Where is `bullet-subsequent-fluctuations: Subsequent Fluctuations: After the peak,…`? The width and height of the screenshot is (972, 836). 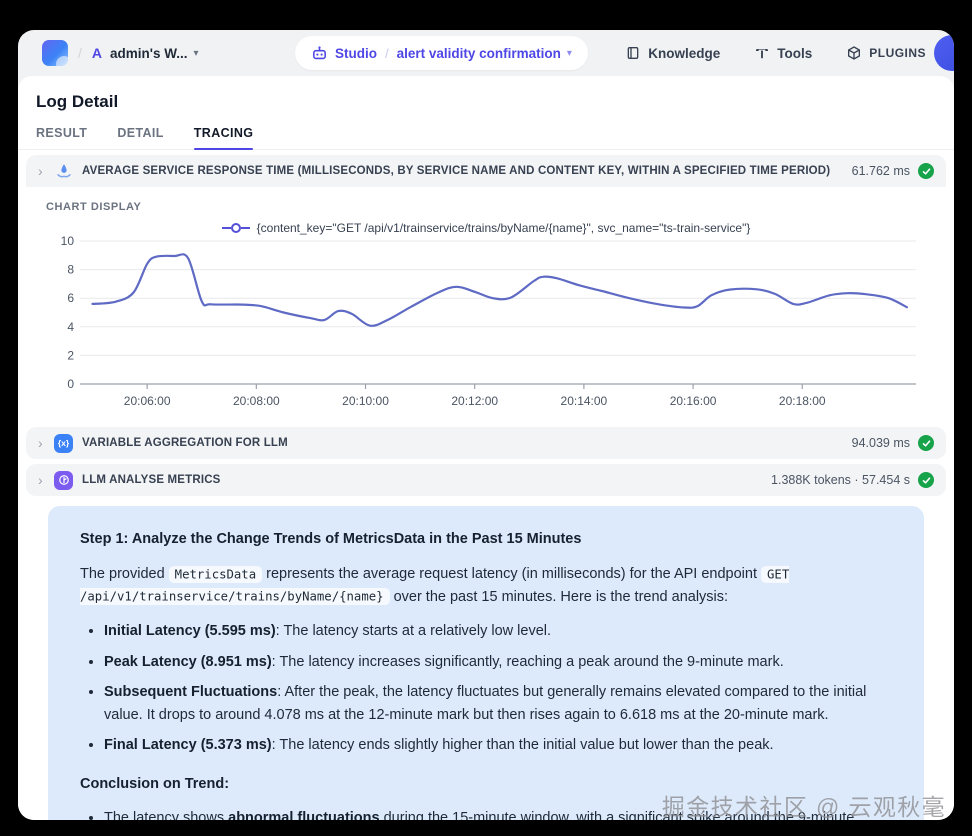
bullet-subsequent-fluctuations: Subsequent Fluctuations: After the peak,… is located at coordinates (499, 703).